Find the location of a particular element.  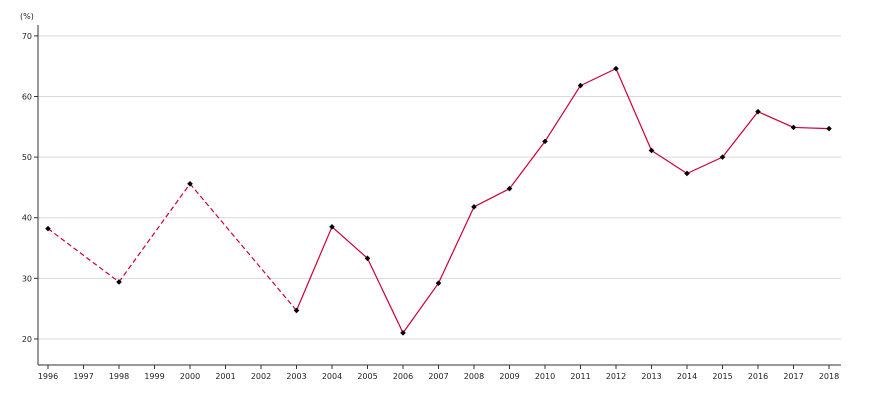

data-point-1998 is located at coordinates (119, 282).